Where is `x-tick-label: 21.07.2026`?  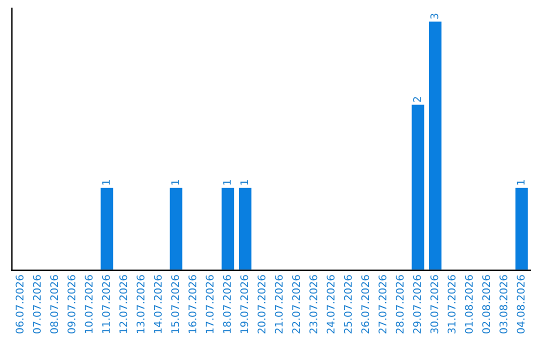
x-tick-label: 21.07.2026 is located at coordinates (278, 304).